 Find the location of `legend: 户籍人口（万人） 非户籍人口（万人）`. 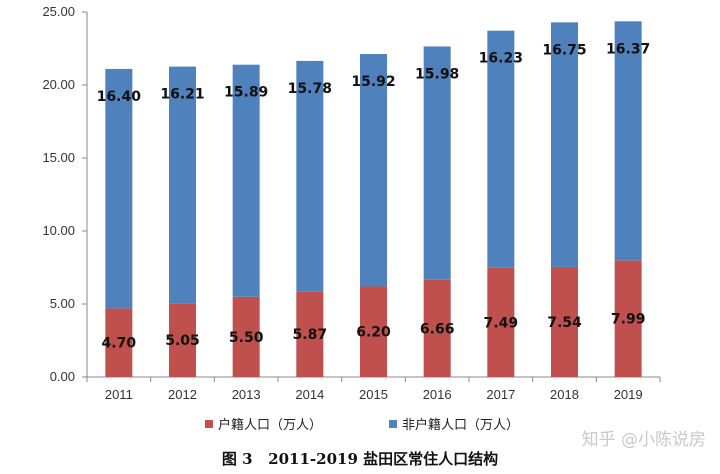

legend: 户籍人口（万人） 非户籍人口（万人） is located at coordinates (362, 425).